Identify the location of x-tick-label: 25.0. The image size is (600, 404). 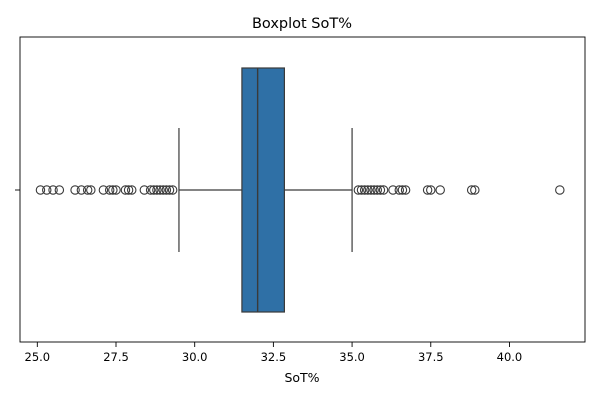
(38, 357).